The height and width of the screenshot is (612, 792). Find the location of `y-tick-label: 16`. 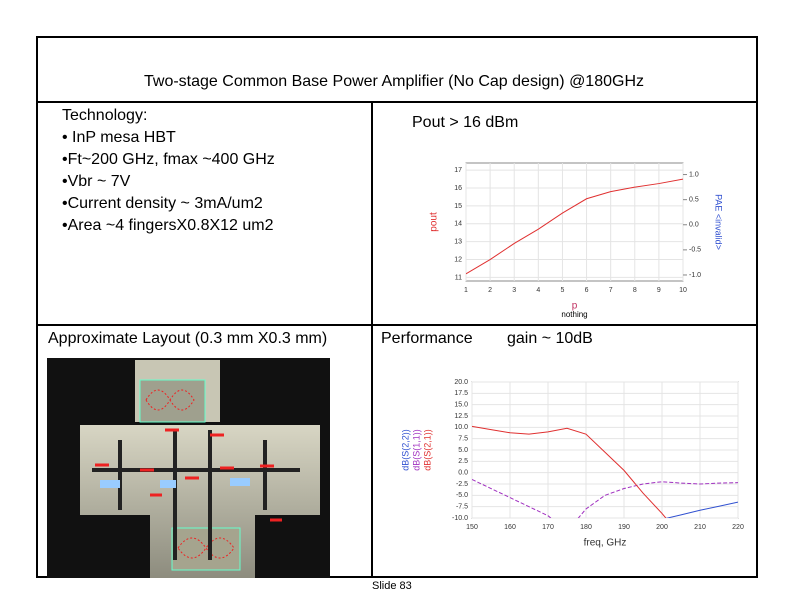

y-tick-label: 16 is located at coordinates (458, 188).